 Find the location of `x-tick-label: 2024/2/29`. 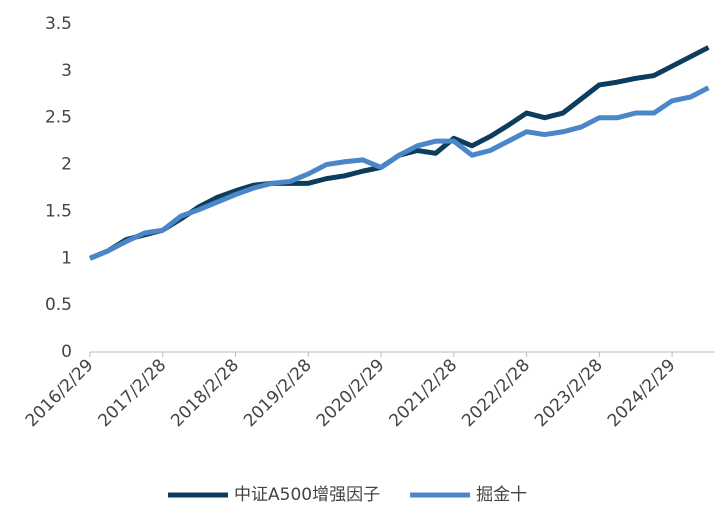

x-tick-label: 2024/2/29 is located at coordinates (642, 393).